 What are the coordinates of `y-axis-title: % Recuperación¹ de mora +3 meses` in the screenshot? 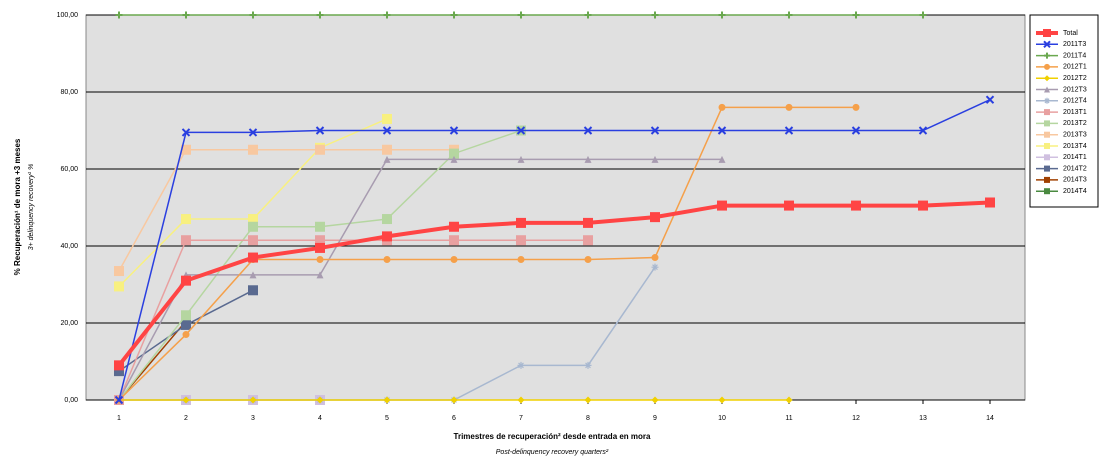 It's located at (17, 206).